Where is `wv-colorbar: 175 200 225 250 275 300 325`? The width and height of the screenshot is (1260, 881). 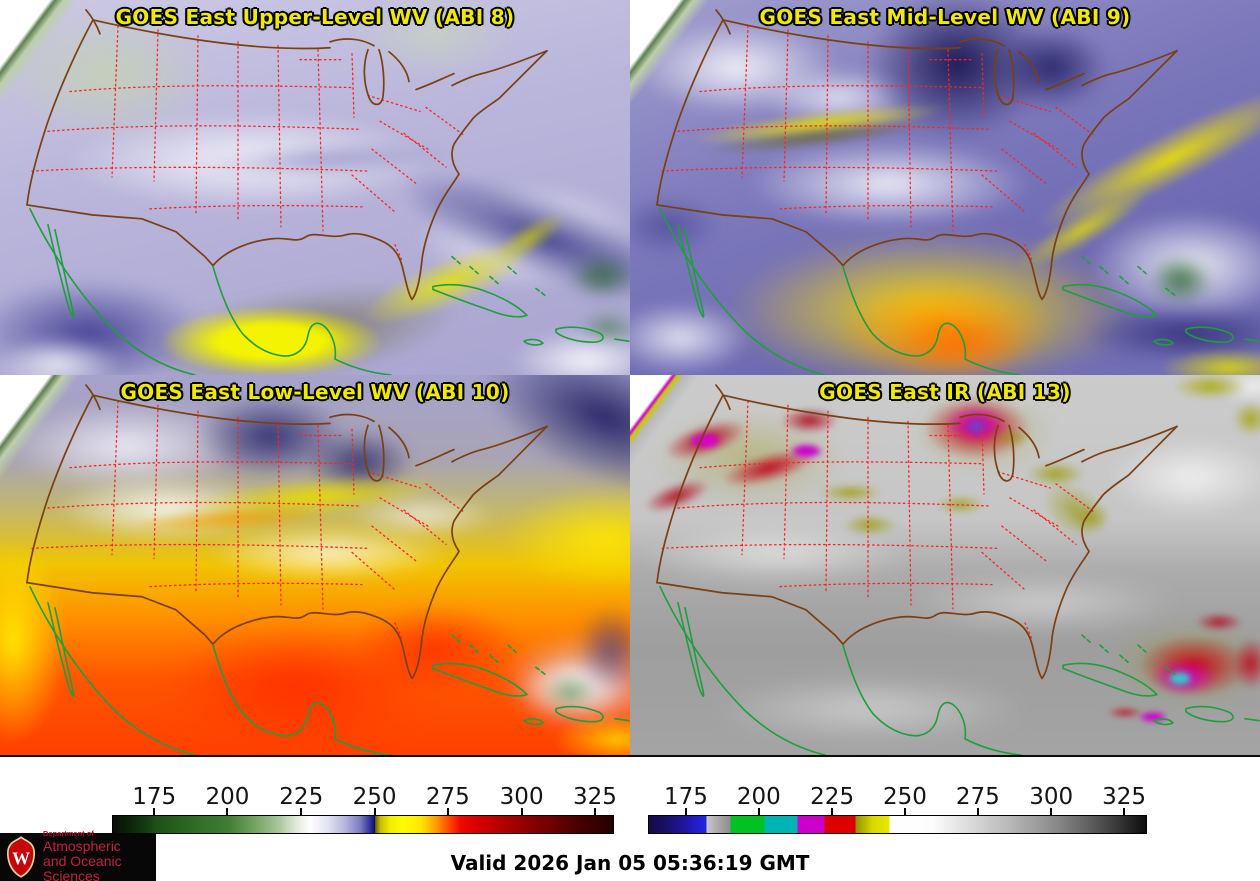 wv-colorbar: 175 200 225 250 275 300 325 is located at coordinates (364, 810).